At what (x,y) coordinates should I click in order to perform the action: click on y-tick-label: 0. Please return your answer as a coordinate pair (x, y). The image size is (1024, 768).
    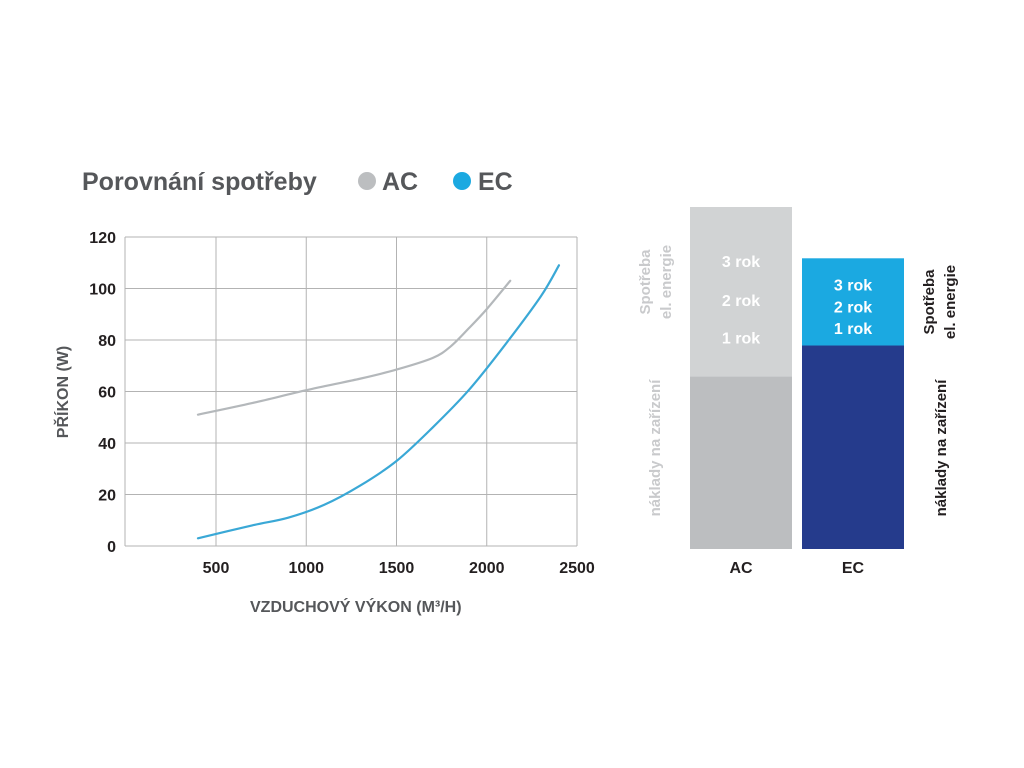
    Looking at the image, I should click on (111, 547).